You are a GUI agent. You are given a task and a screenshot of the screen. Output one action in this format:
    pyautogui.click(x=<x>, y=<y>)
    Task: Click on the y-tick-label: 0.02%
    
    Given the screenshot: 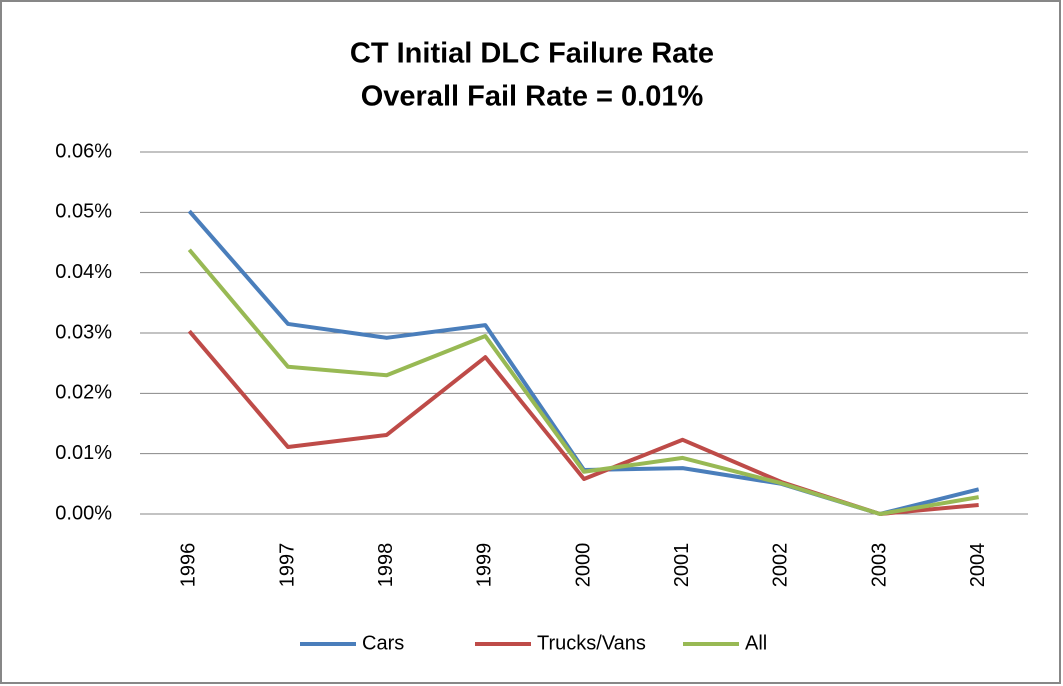 What is the action you would take?
    pyautogui.click(x=83, y=393)
    